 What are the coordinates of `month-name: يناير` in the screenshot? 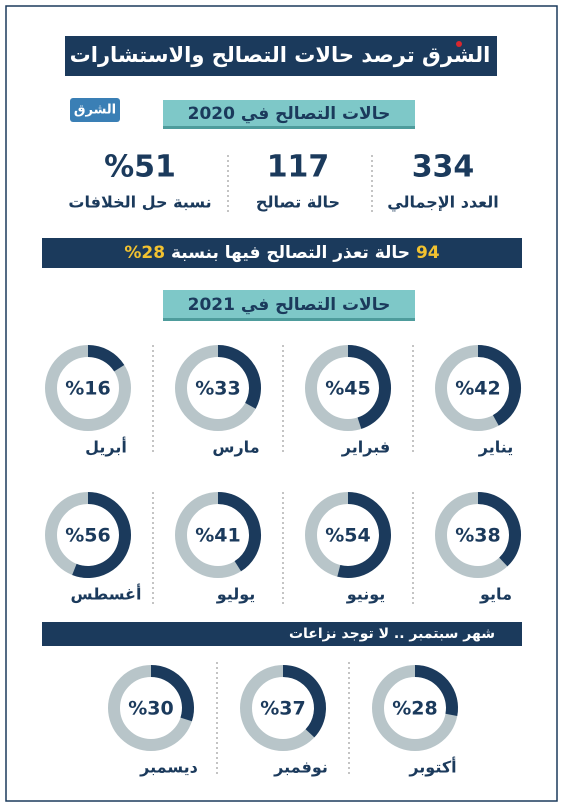 It's located at (496, 447).